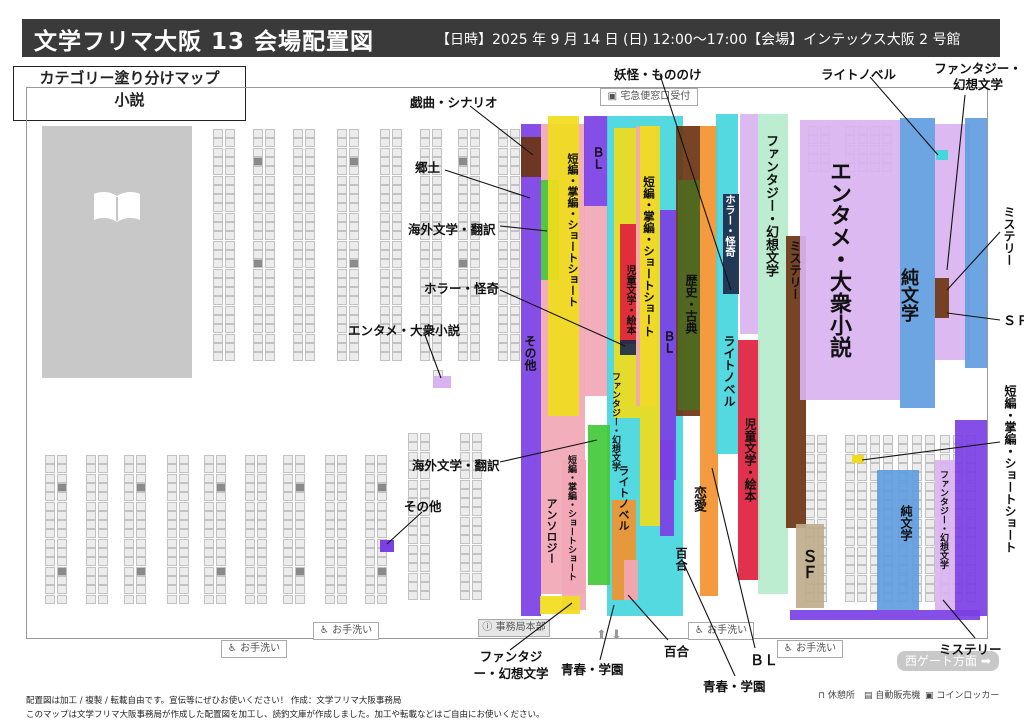  Describe the element at coordinates (810, 649) in the screenshot. I see `restroom-4: ♿ お手洗い` at that location.